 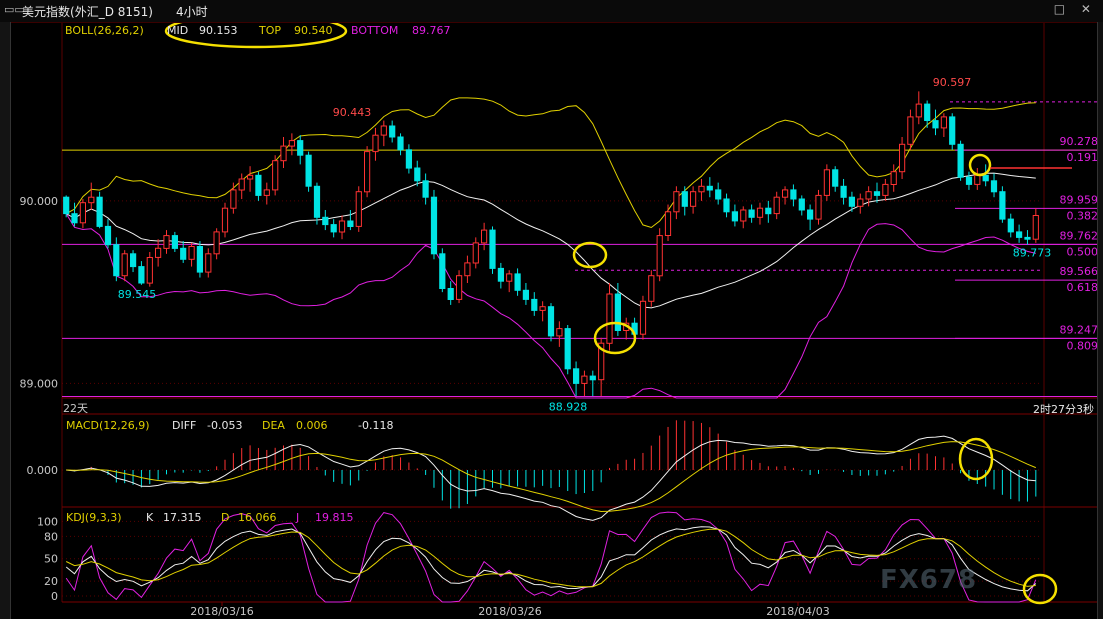 What do you see at coordinates (1075, 9) in the screenshot?
I see `window-controls-icon: □ ✕` at bounding box center [1075, 9].